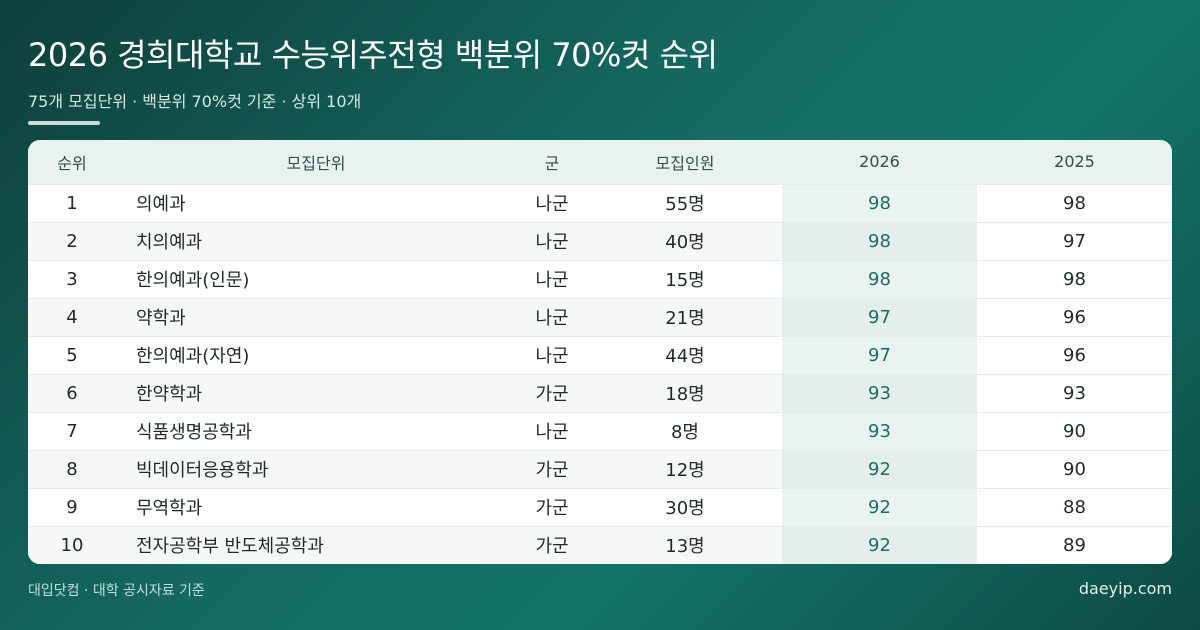  I want to click on quota-cell: 12명, so click(685, 470).